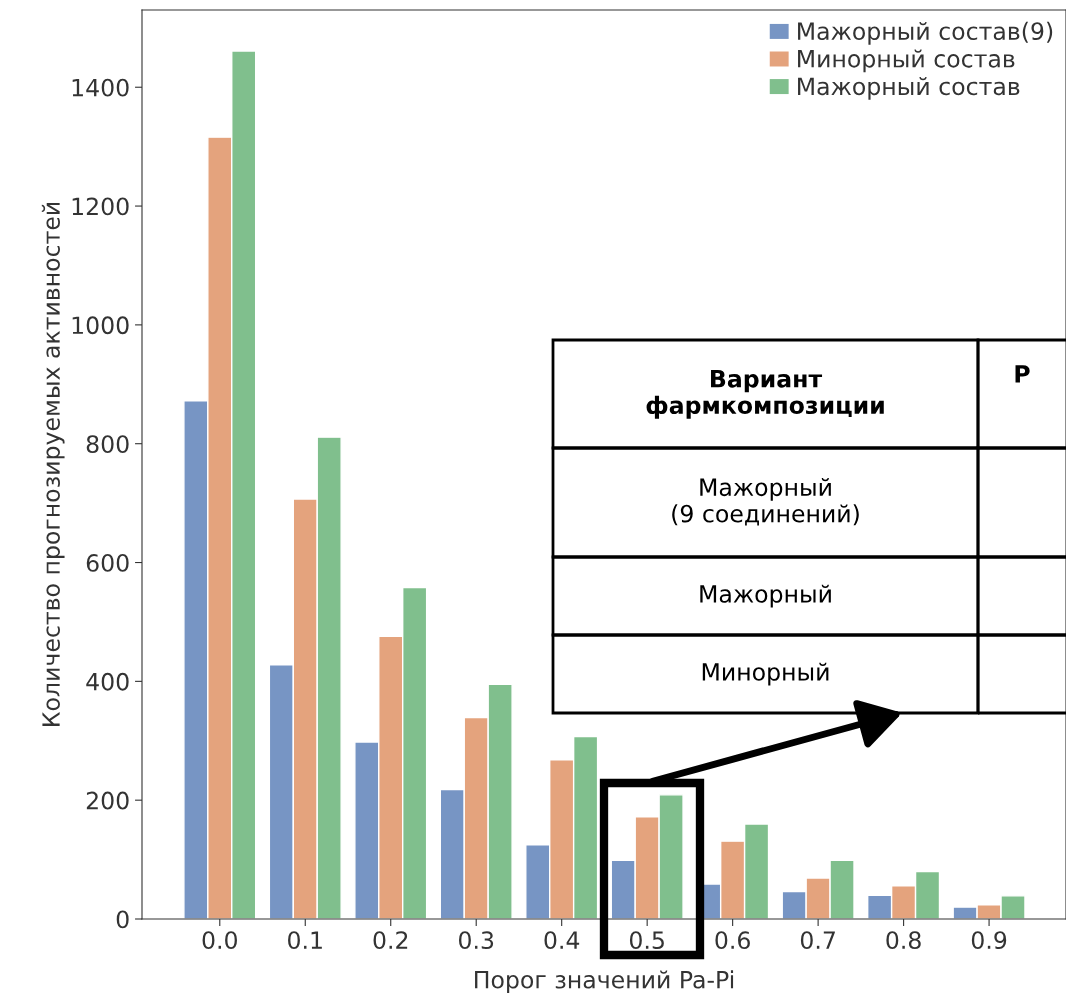 This screenshot has width=1066, height=993. I want to click on legend-label: Мажорный состав(9), so click(925, 33).